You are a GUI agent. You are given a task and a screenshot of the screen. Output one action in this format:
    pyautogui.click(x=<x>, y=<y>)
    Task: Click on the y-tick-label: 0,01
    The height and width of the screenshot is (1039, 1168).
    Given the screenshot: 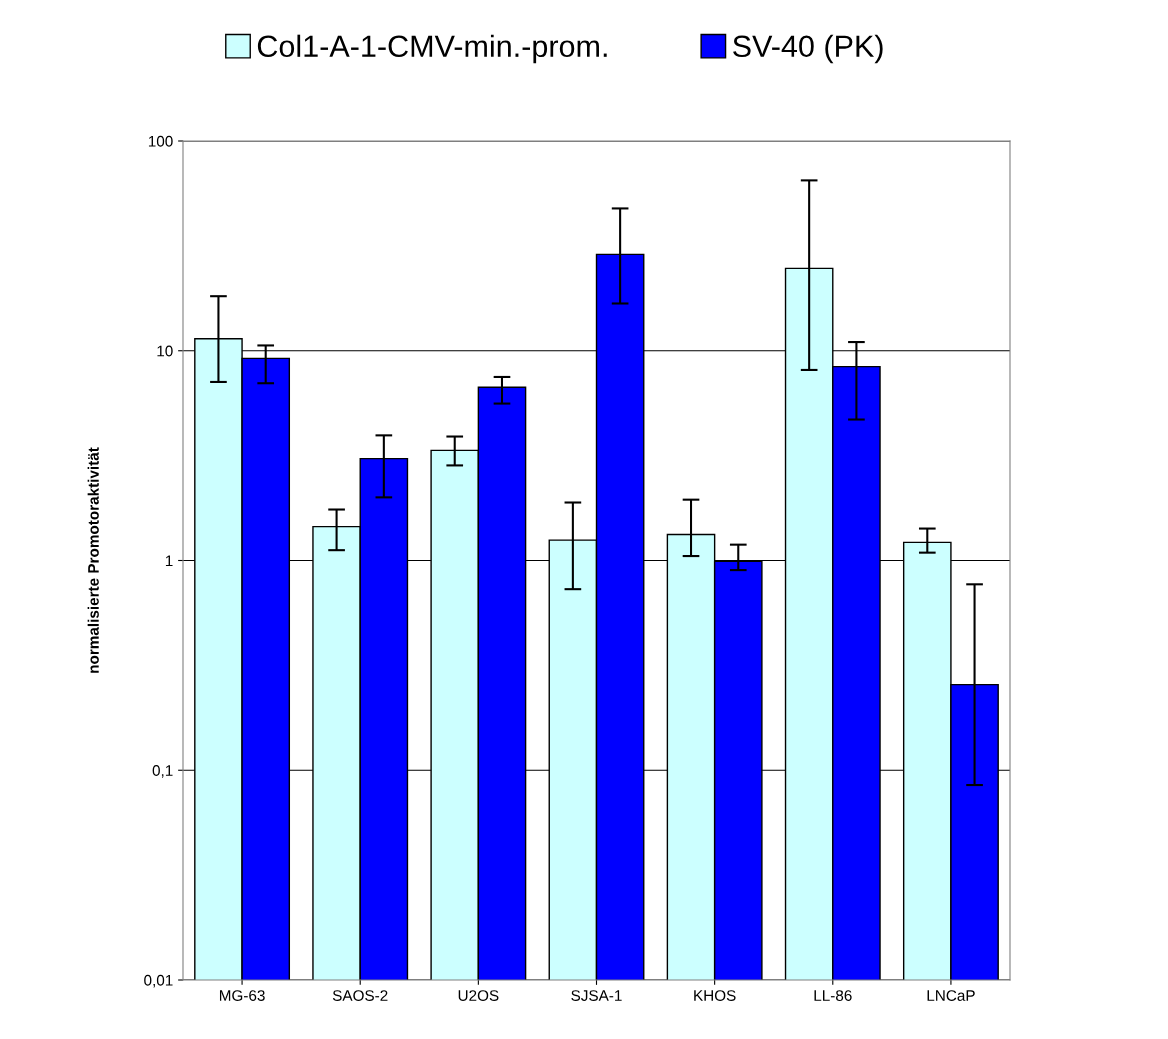 What is the action you would take?
    pyautogui.click(x=158, y=981)
    